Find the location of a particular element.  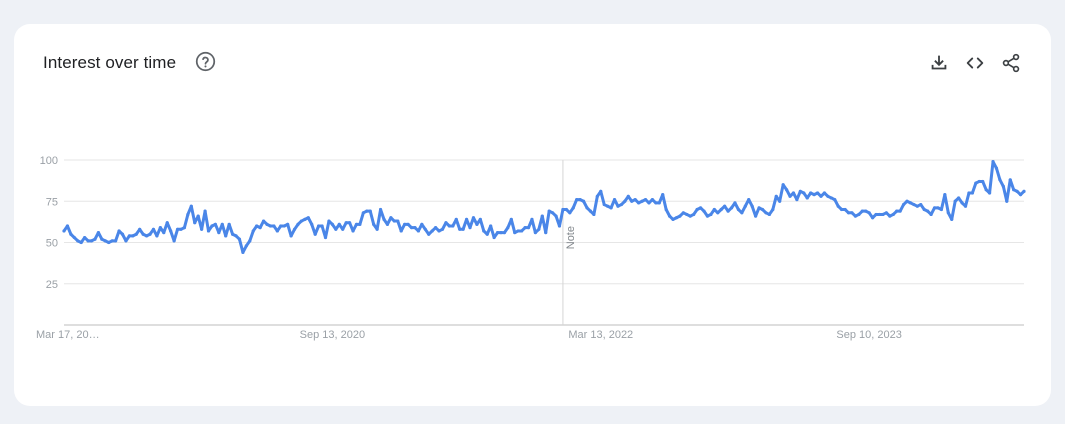

share-icon is located at coordinates (1011, 63).